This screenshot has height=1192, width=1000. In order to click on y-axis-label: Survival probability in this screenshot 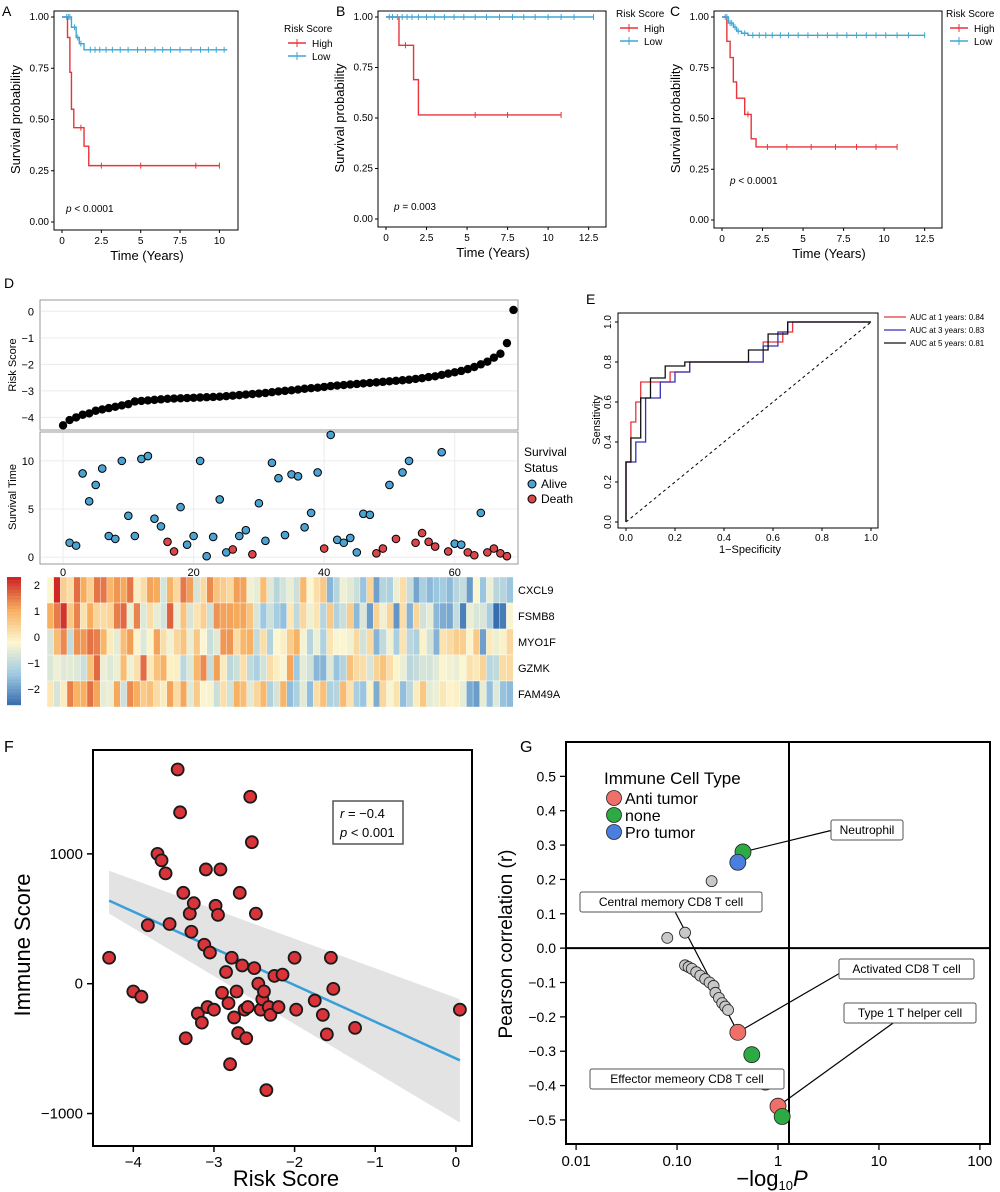, I will do `click(339, 118)`.